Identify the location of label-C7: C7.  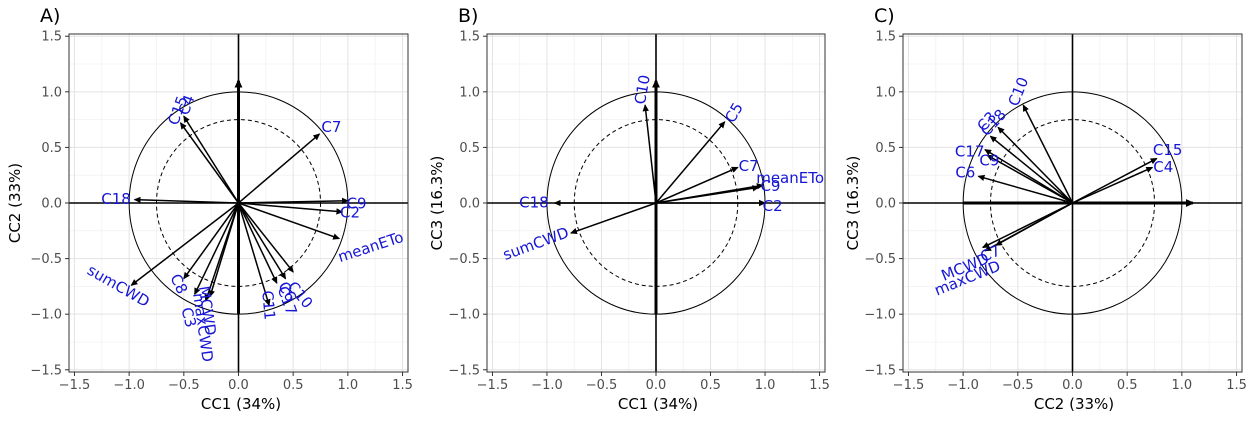
(331, 127).